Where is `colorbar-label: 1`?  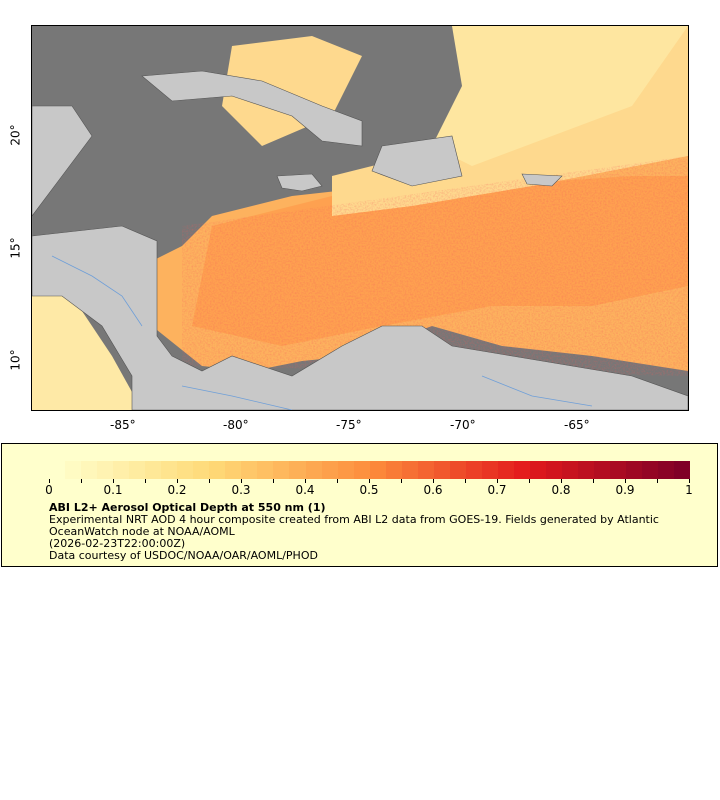
colorbar-label: 1 is located at coordinates (689, 490).